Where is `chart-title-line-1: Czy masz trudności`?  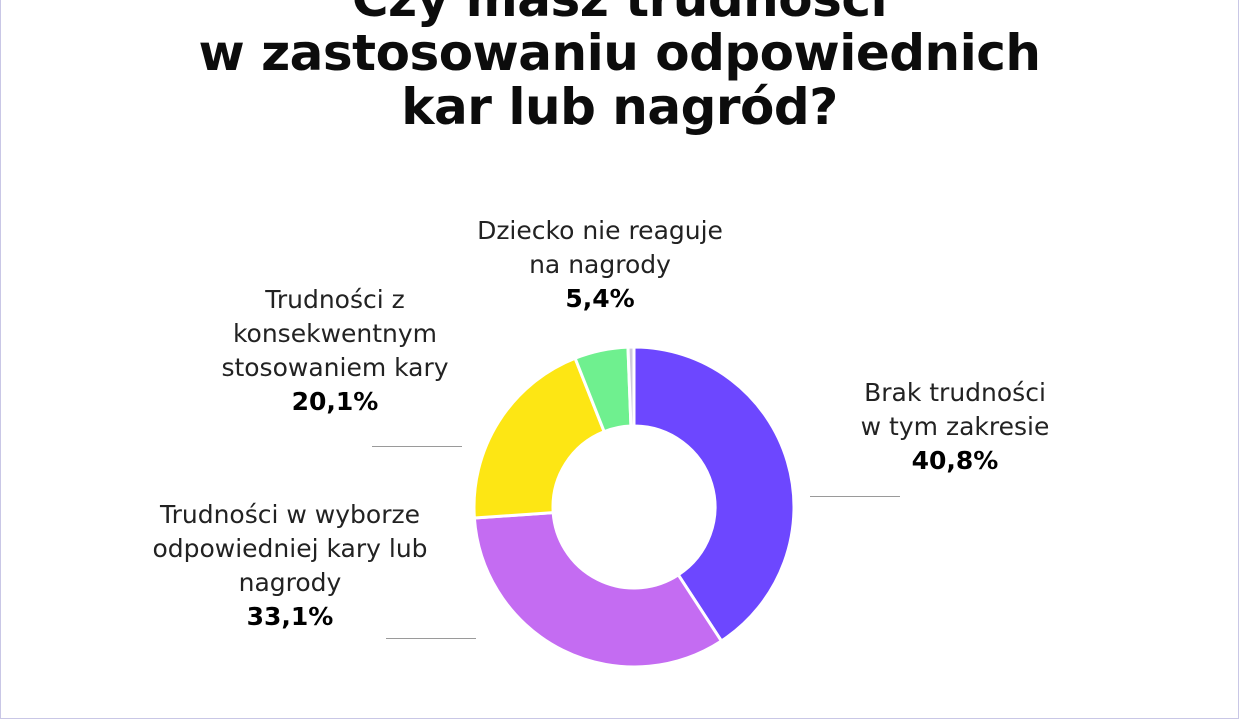
chart-title-line-1: Czy masz trudności is located at coordinates (619, 13).